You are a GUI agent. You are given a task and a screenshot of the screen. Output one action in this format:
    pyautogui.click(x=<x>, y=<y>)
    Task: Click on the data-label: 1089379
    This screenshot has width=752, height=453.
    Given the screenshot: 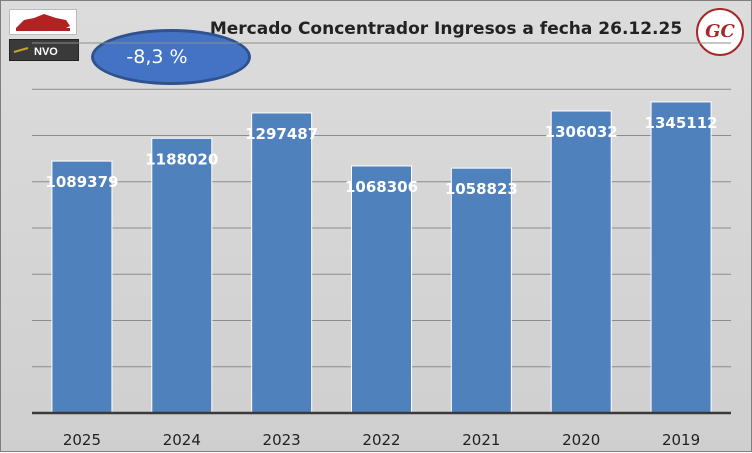 What is the action you would take?
    pyautogui.click(x=81, y=182)
    